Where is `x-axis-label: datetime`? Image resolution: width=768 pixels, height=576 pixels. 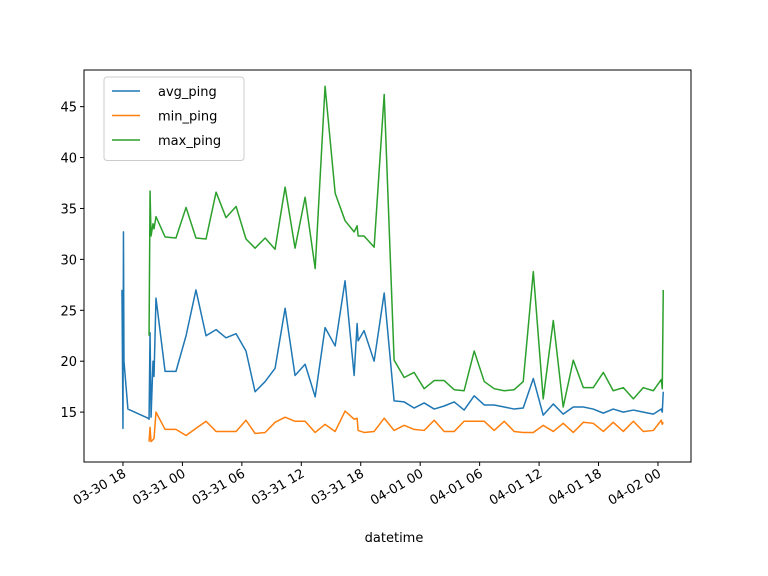 x-axis-label: datetime is located at coordinates (394, 538).